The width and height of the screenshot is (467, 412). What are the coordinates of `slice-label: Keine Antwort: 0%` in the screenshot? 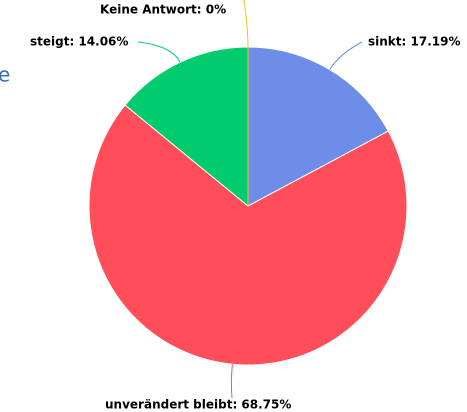 It's located at (163, 10).